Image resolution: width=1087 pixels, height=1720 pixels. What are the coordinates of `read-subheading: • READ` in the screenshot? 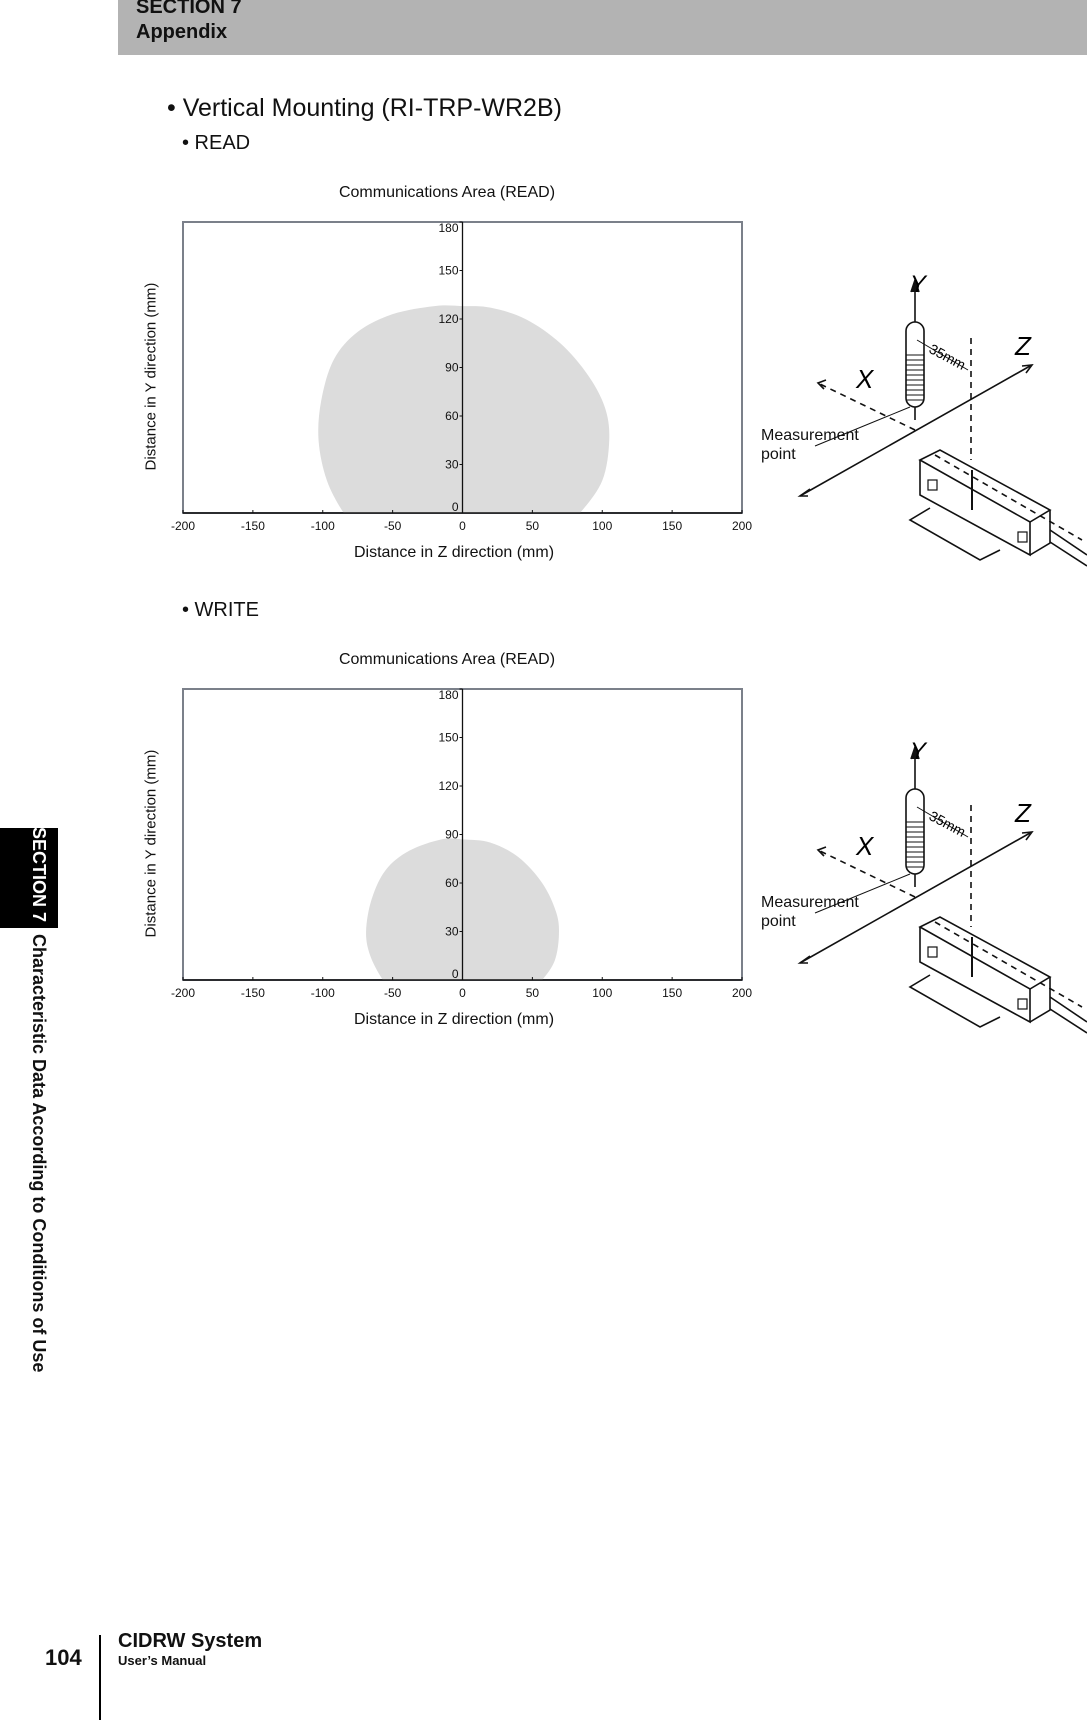 It's located at (216, 143).